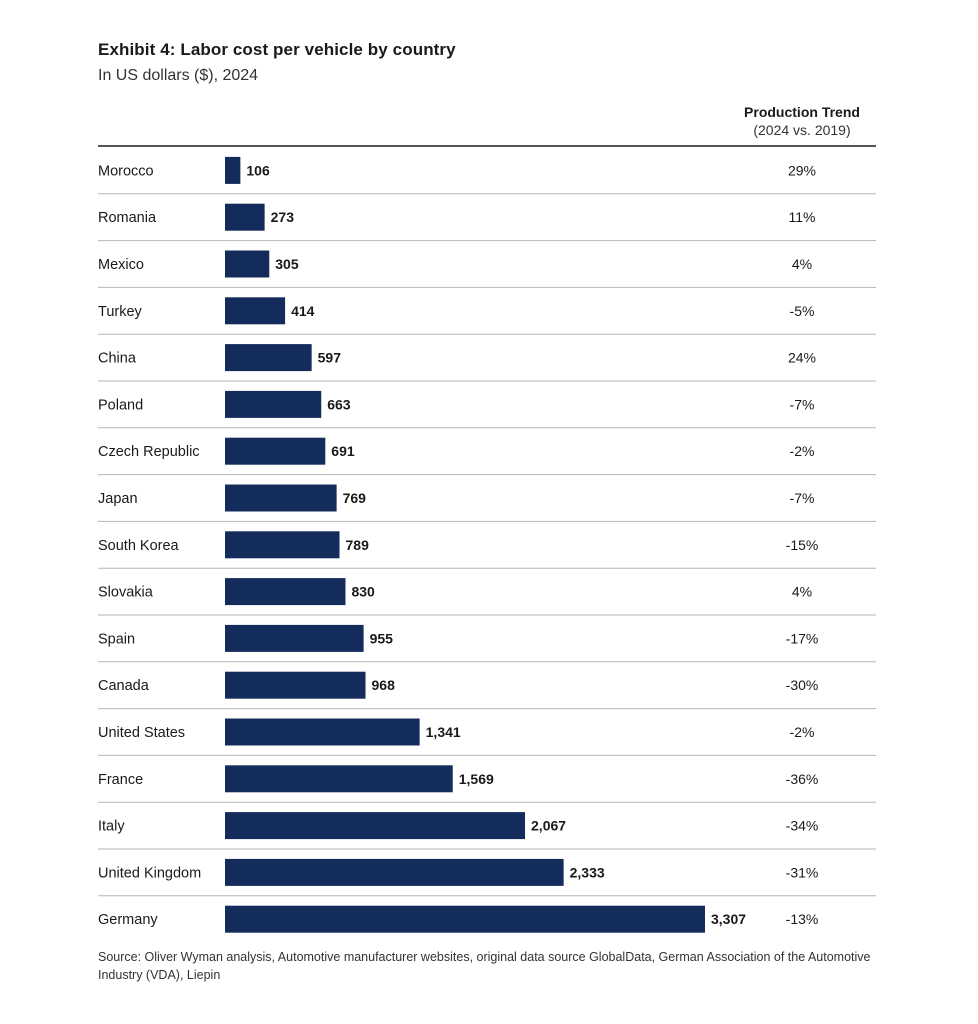 This screenshot has height=1024, width=978. What do you see at coordinates (802, 919) in the screenshot?
I see `trend-label-germany: -13%` at bounding box center [802, 919].